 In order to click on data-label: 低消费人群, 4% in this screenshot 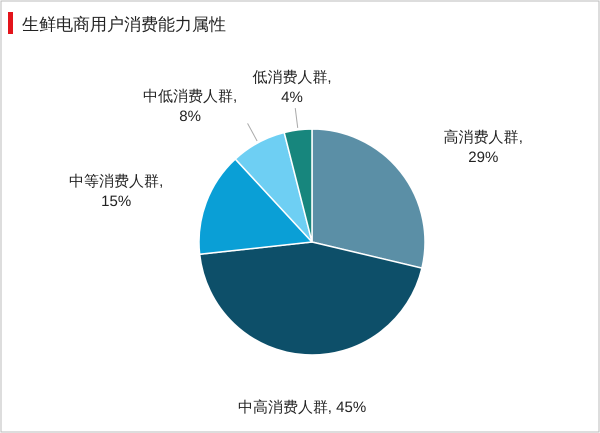, I will do `click(292, 88)`.